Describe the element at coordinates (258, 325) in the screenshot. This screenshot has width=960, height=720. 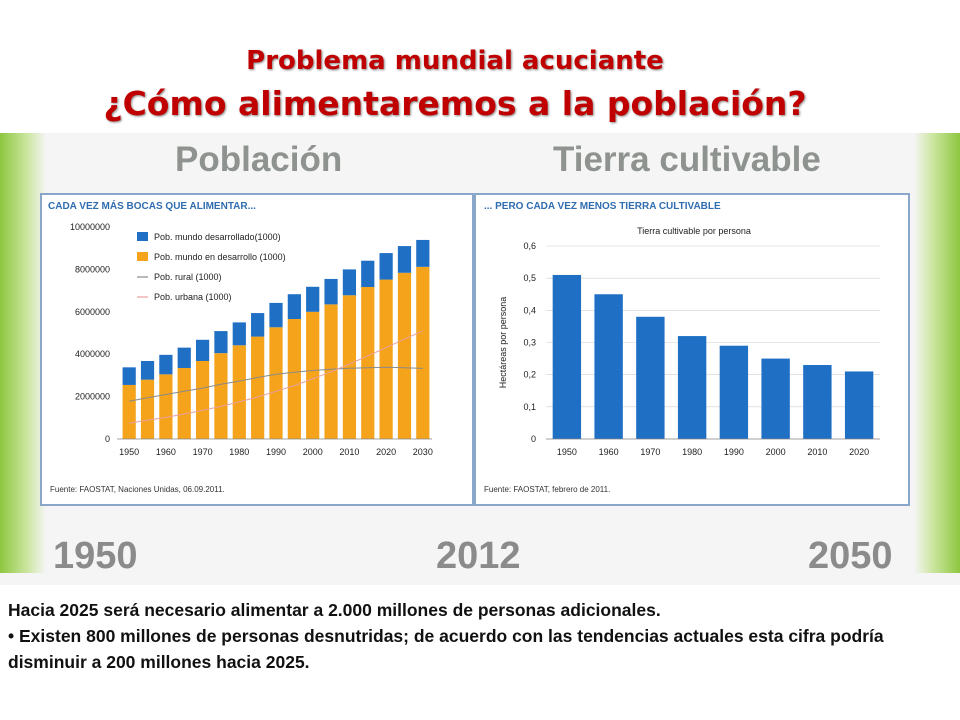
I see `bar-developed-1985` at that location.